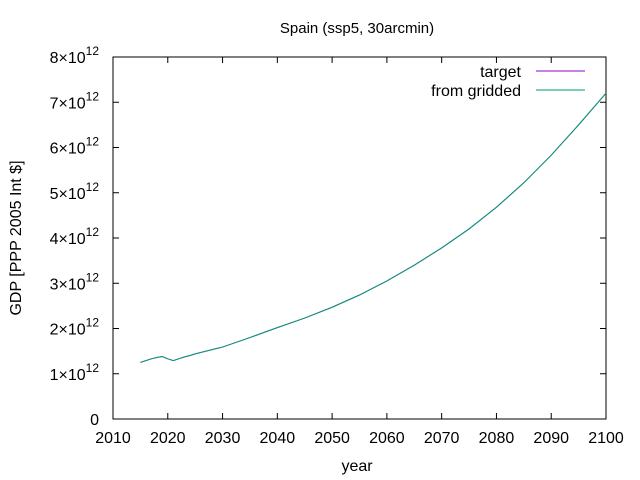  I want to click on y-tick-label: 6×10¹², so click(75, 146).